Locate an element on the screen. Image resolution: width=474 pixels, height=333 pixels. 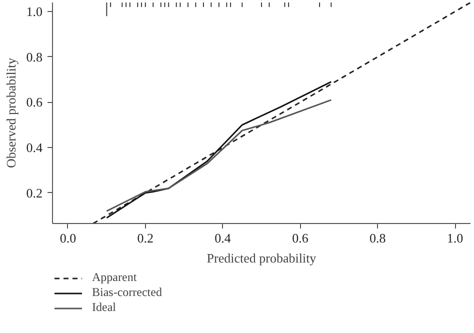
y-axis-title: Observed probability is located at coordinates (10, 112).